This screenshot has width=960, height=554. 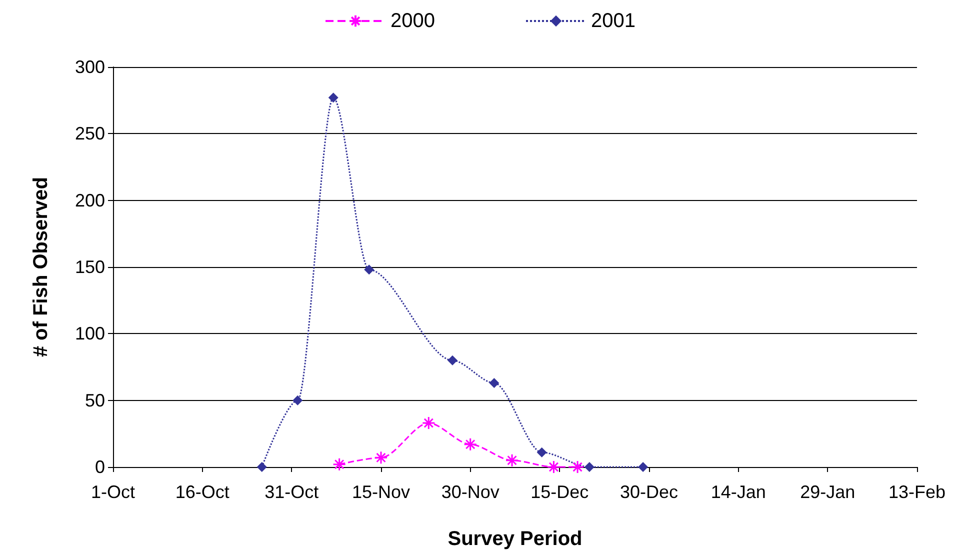 What do you see at coordinates (94, 400) in the screenshot?
I see `y-tick-label: 50` at bounding box center [94, 400].